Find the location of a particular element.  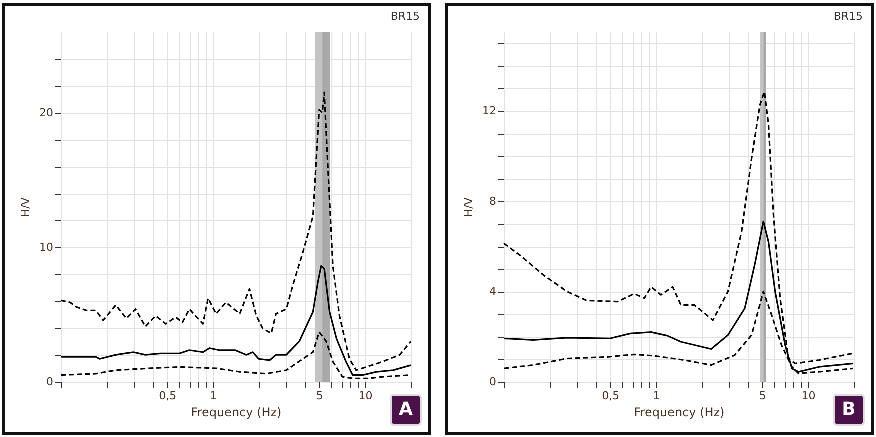

y-tick-label: 10 is located at coordinates (47, 247).